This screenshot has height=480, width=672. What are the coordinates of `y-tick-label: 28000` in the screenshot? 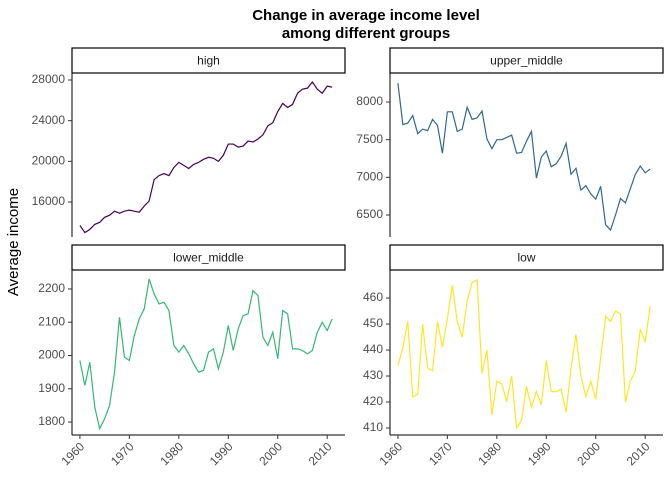 It's located at (49, 79).